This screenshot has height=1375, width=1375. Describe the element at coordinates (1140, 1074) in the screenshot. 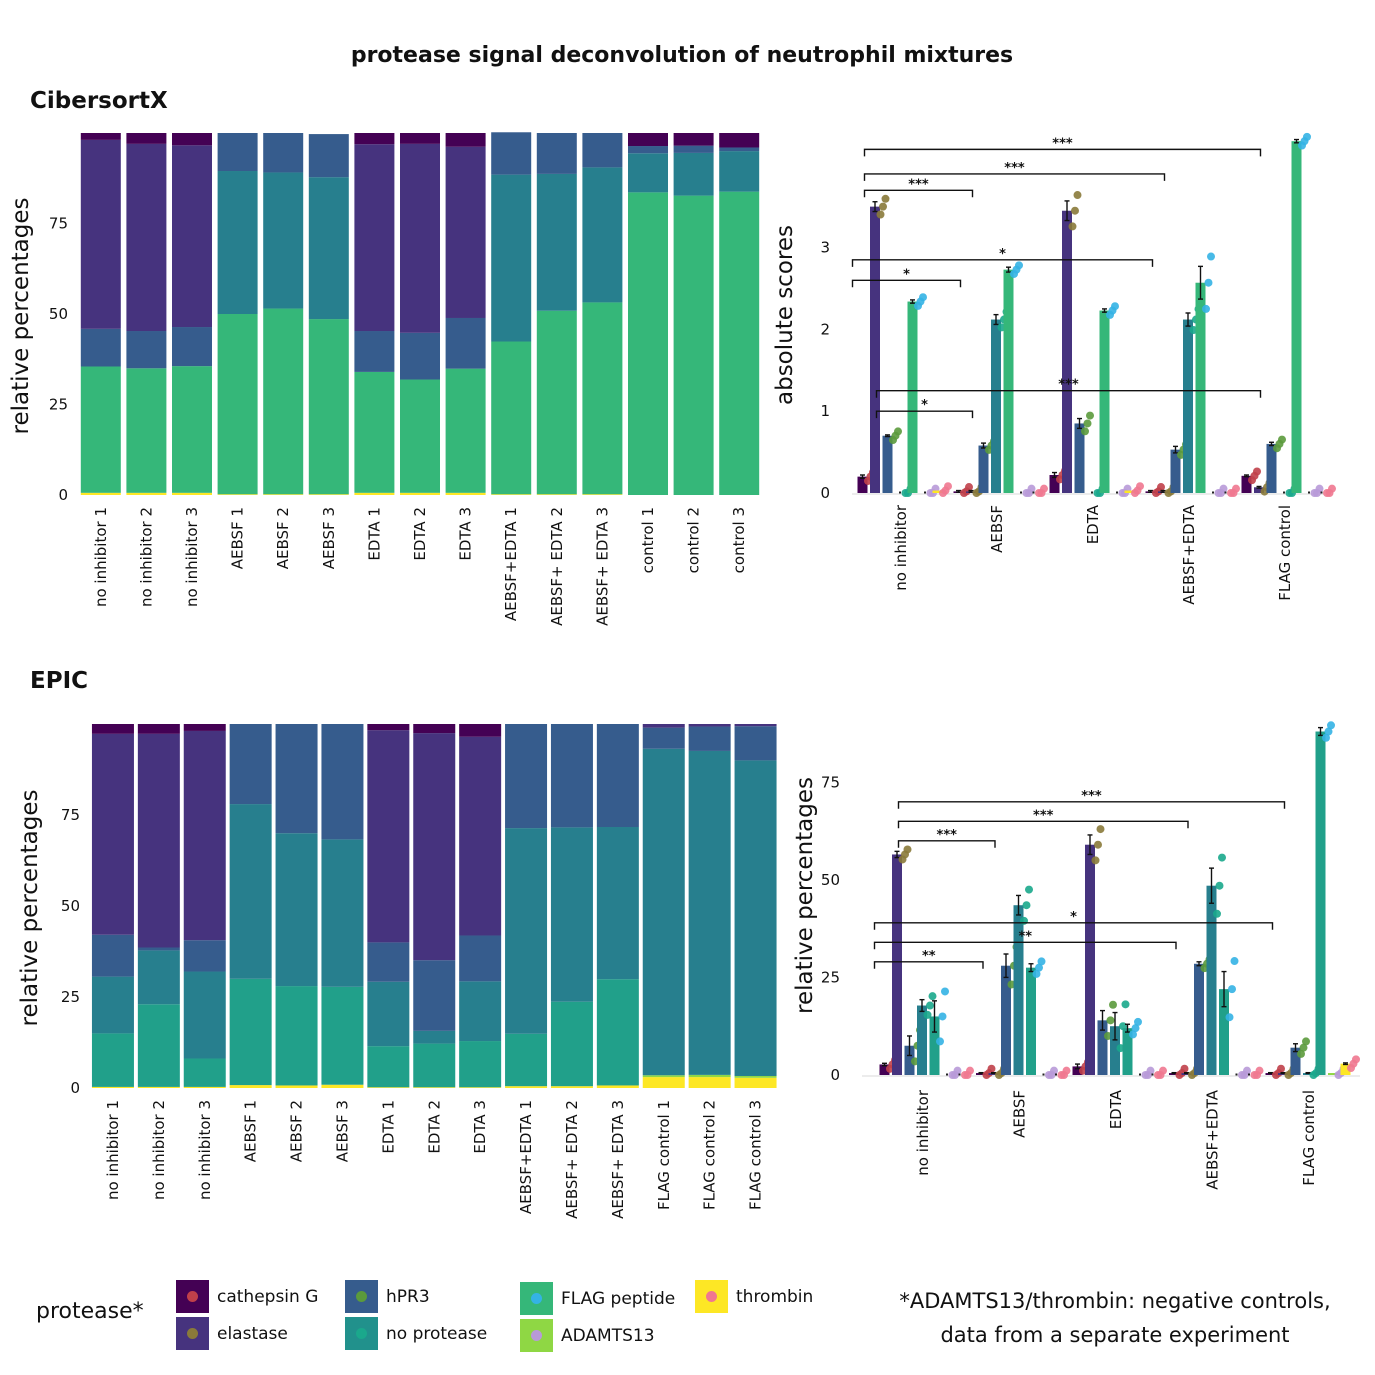

I see `bar-adamts13` at that location.